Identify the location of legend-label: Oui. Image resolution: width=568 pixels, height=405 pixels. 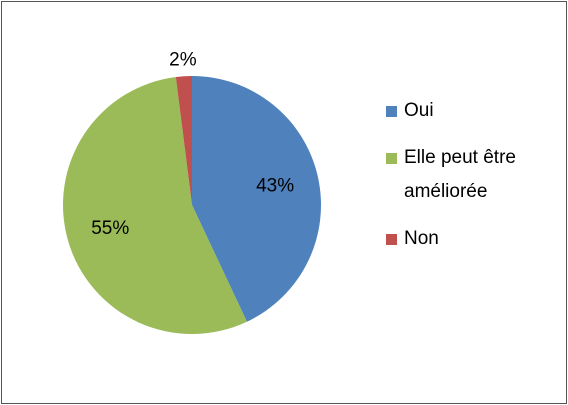
(419, 110).